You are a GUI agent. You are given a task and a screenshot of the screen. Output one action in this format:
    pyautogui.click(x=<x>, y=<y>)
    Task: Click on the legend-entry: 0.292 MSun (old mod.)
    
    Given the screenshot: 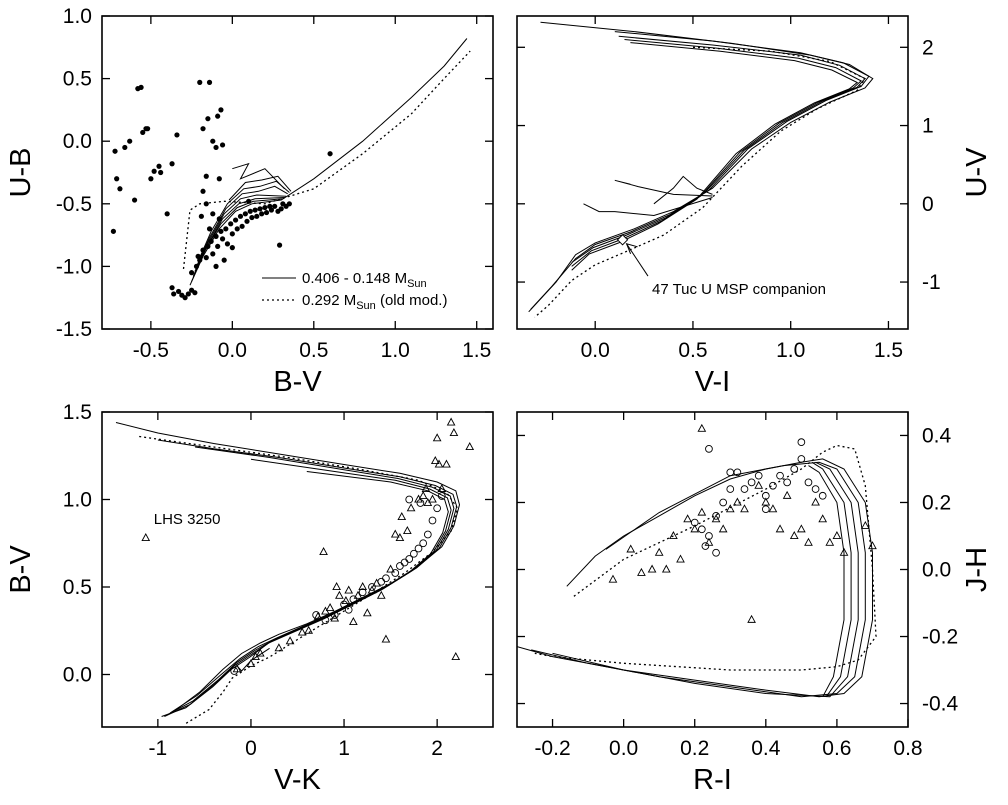 What is the action you would take?
    pyautogui.click(x=374, y=302)
    